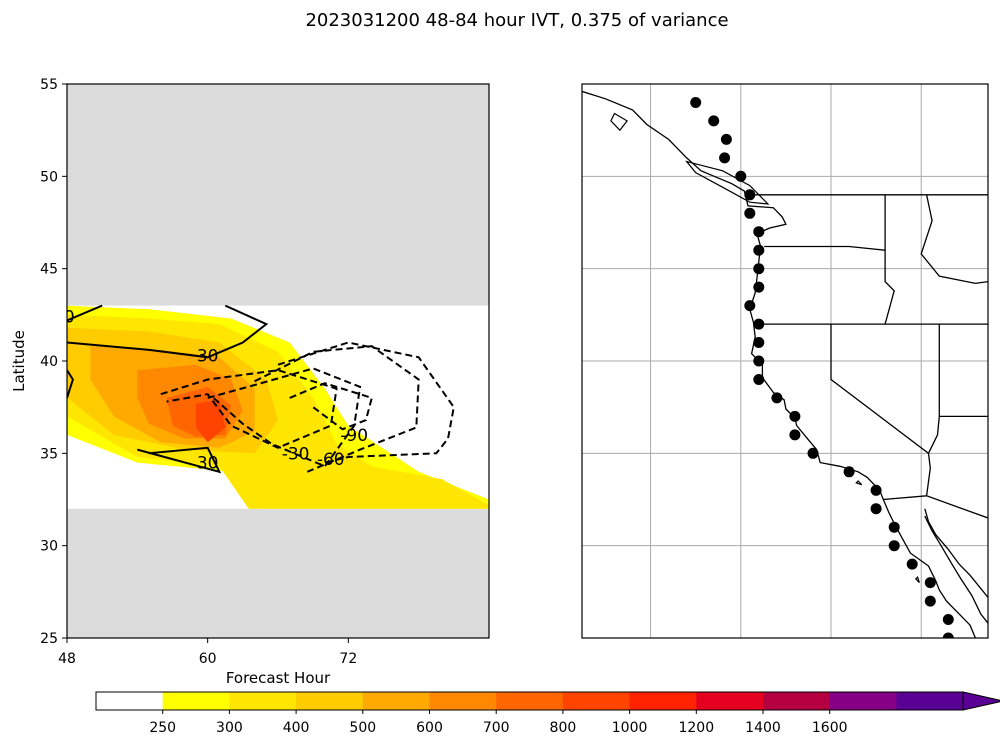 Image resolution: width=1000 pixels, height=749 pixels. I want to click on colorbar-tick-label: 400, so click(296, 728).